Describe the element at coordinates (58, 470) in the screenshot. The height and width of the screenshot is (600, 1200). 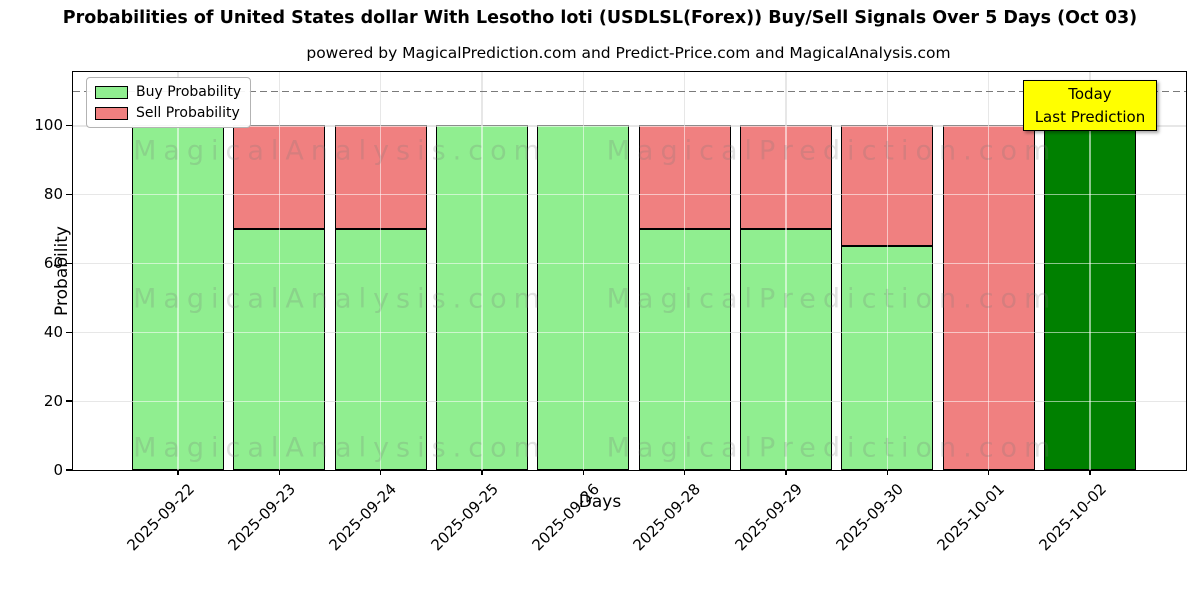
I see `y-tick-label: 0` at that location.